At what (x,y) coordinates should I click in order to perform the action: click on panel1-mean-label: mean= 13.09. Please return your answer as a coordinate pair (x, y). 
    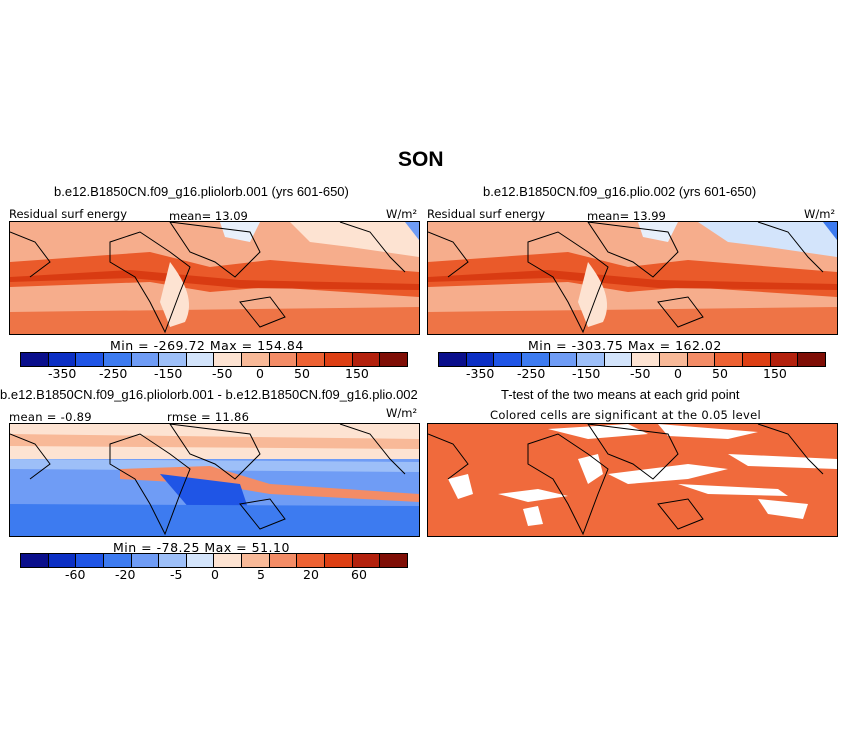
    Looking at the image, I should click on (208, 216).